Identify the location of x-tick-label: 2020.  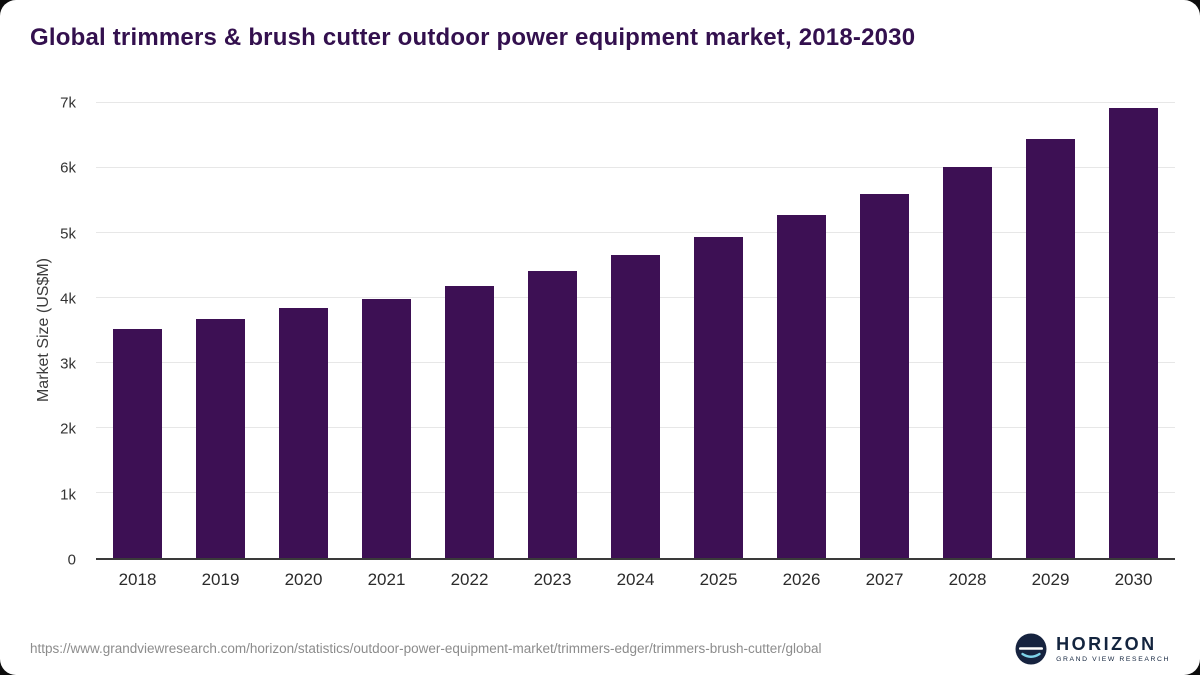
(303, 579).